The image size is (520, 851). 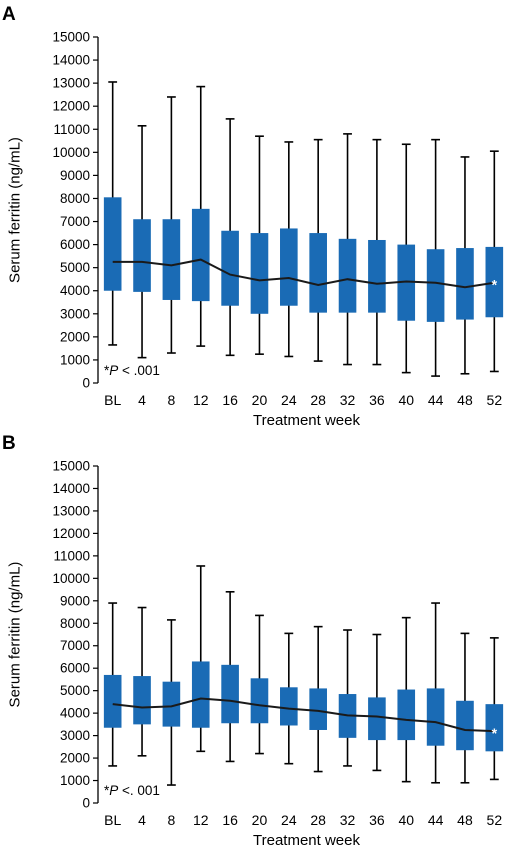 I want to click on x-tick-label: 32, so click(x=348, y=820).